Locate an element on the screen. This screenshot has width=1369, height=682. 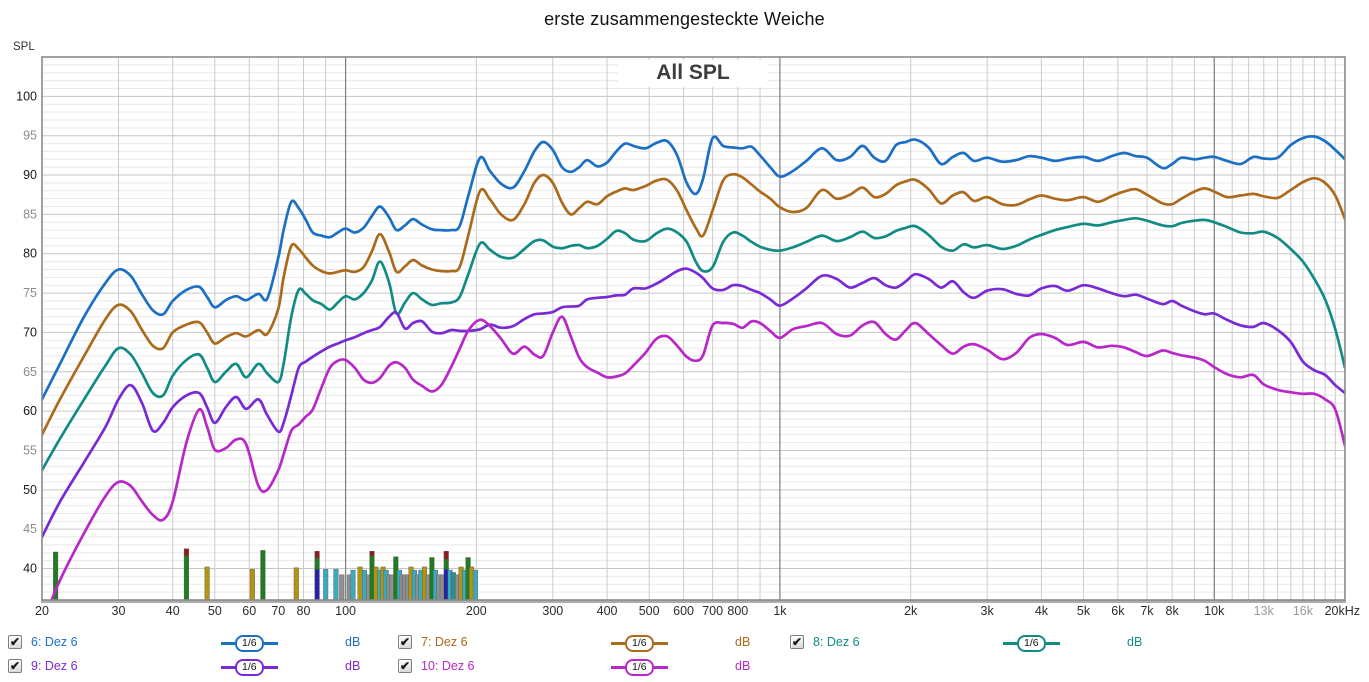
page-title: erste zusammengesteckte Weiche is located at coordinates (684, 19).